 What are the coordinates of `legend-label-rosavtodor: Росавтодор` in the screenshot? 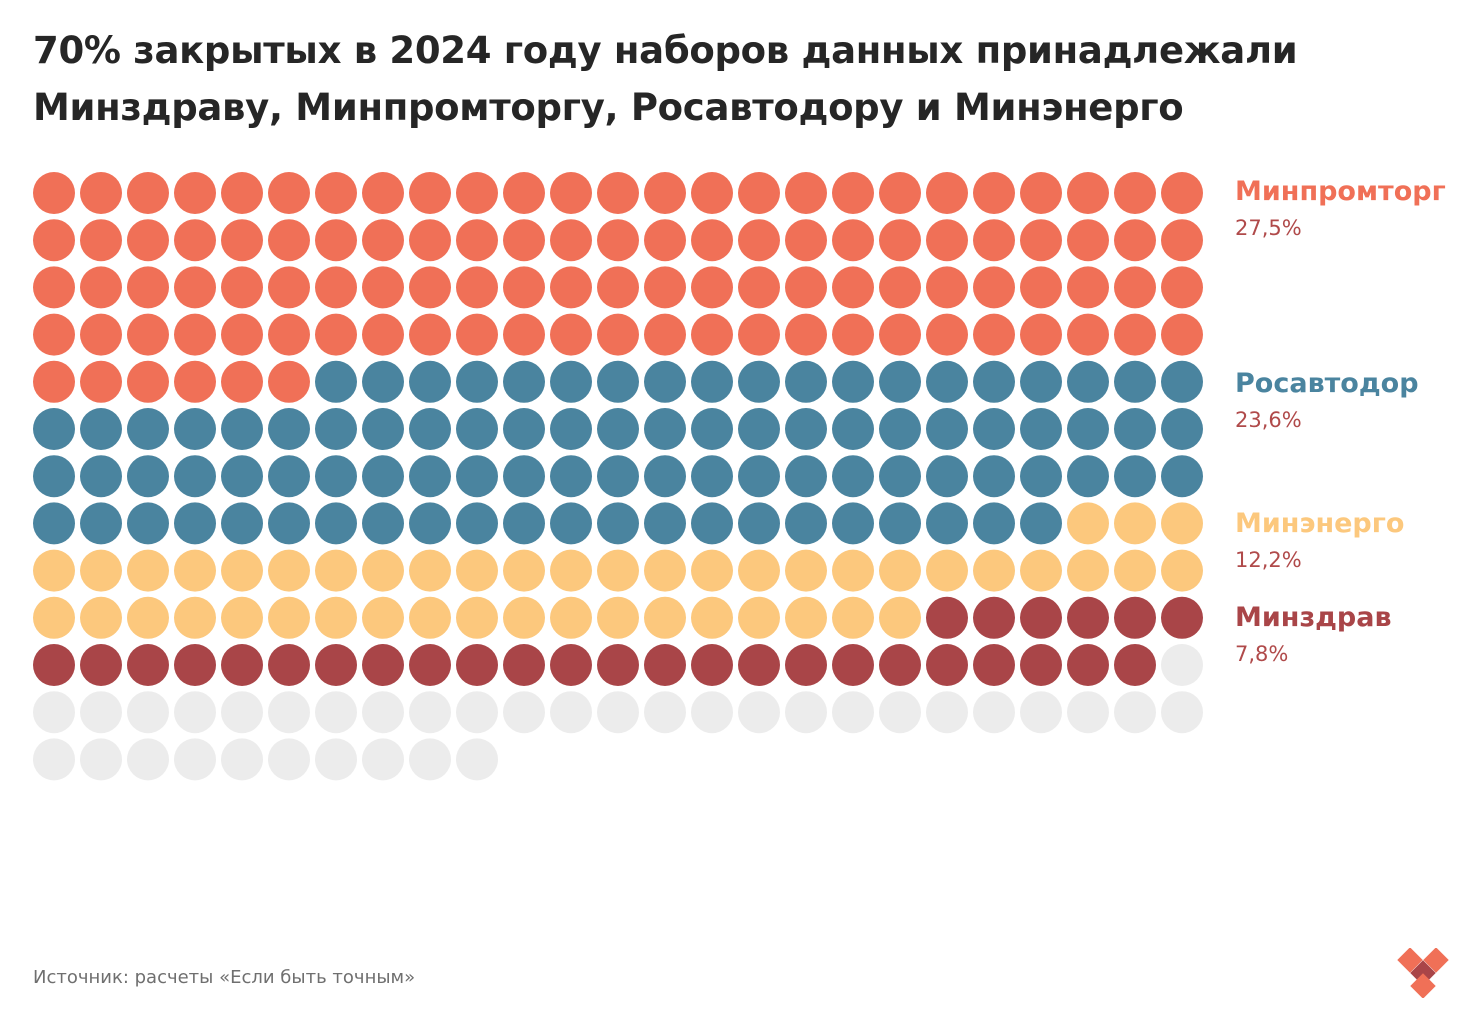 It's located at (1327, 383).